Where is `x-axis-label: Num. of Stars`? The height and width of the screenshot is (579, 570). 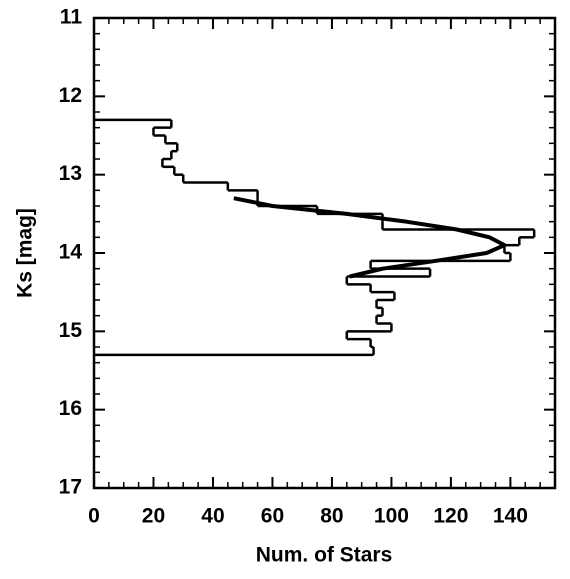 x-axis-label: Num. of Stars is located at coordinates (324, 555).